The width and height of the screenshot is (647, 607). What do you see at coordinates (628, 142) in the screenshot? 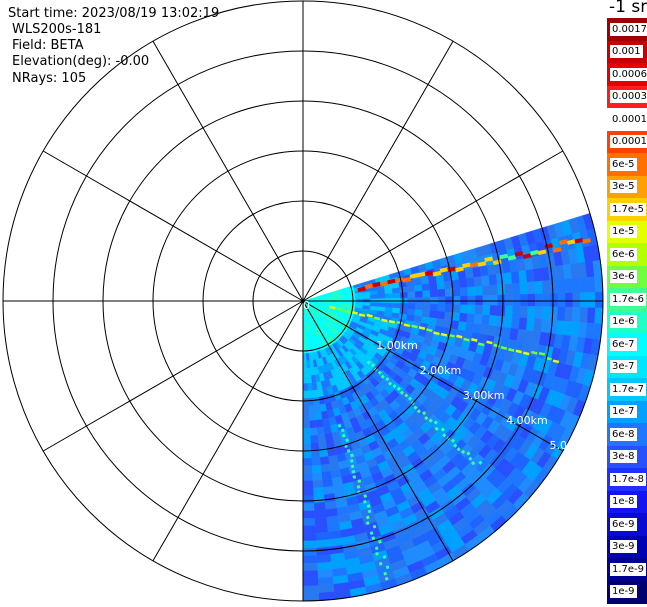
I see `colorbar-tick-label: 0.0001` at bounding box center [628, 142].